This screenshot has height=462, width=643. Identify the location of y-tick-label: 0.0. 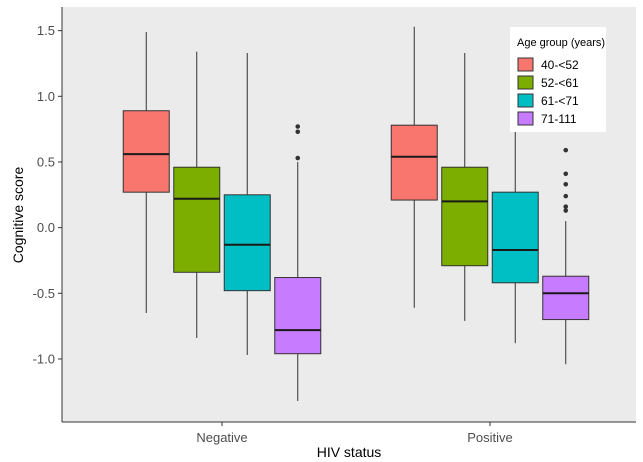
(46, 227).